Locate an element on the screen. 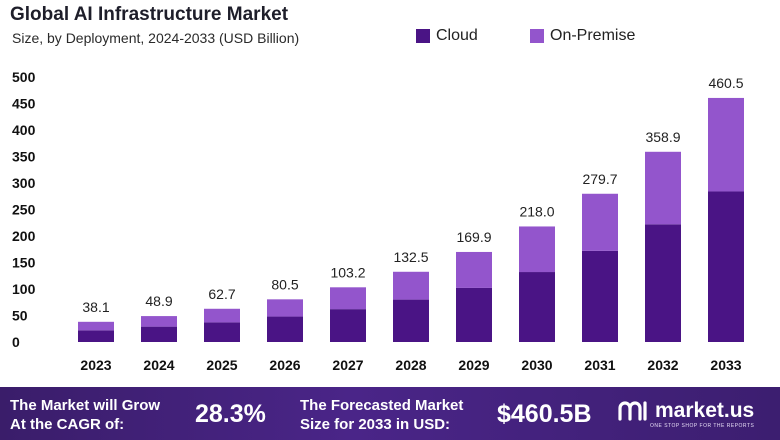 This screenshot has width=780, height=440. y-tick-label-400: 400 is located at coordinates (24, 130).